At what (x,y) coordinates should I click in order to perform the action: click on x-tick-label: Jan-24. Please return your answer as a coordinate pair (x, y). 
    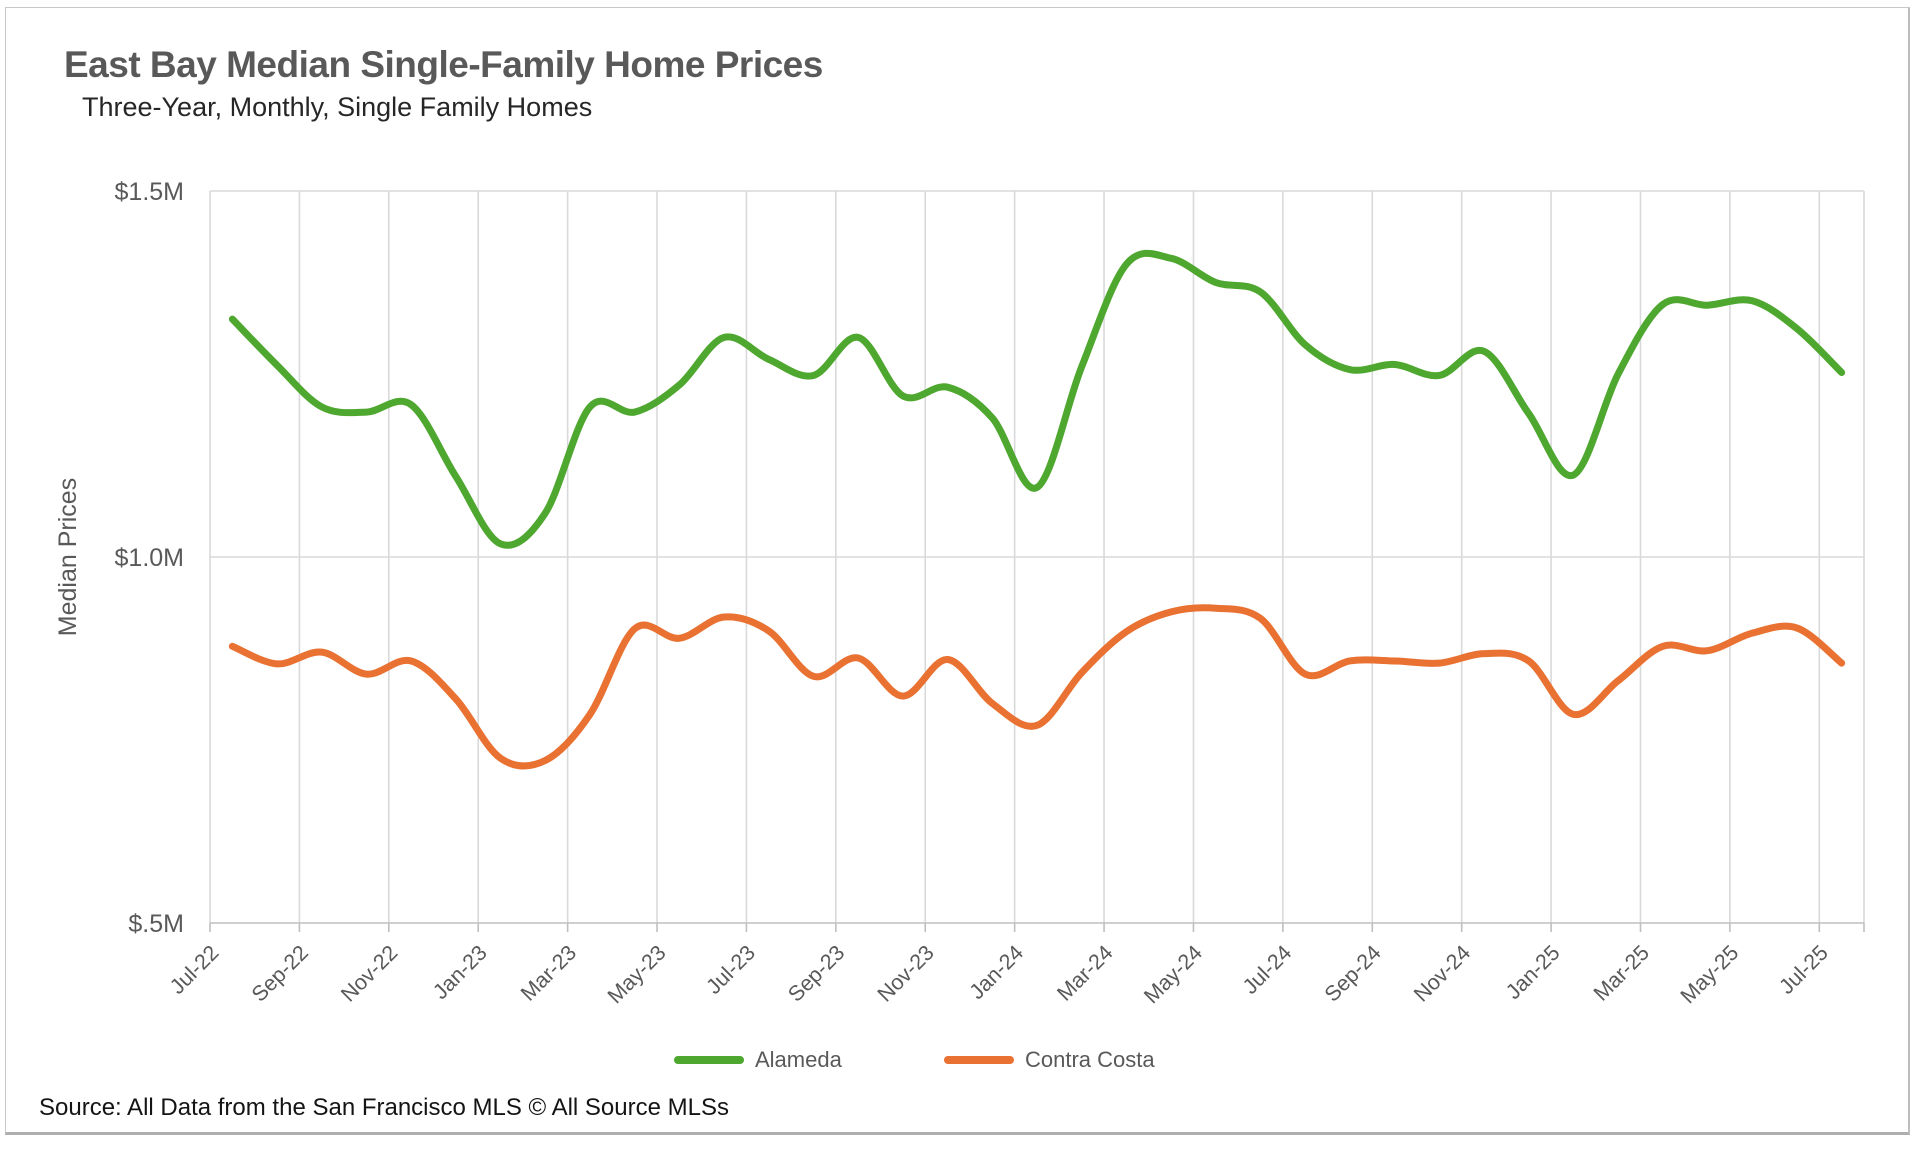
    Looking at the image, I should click on (996, 972).